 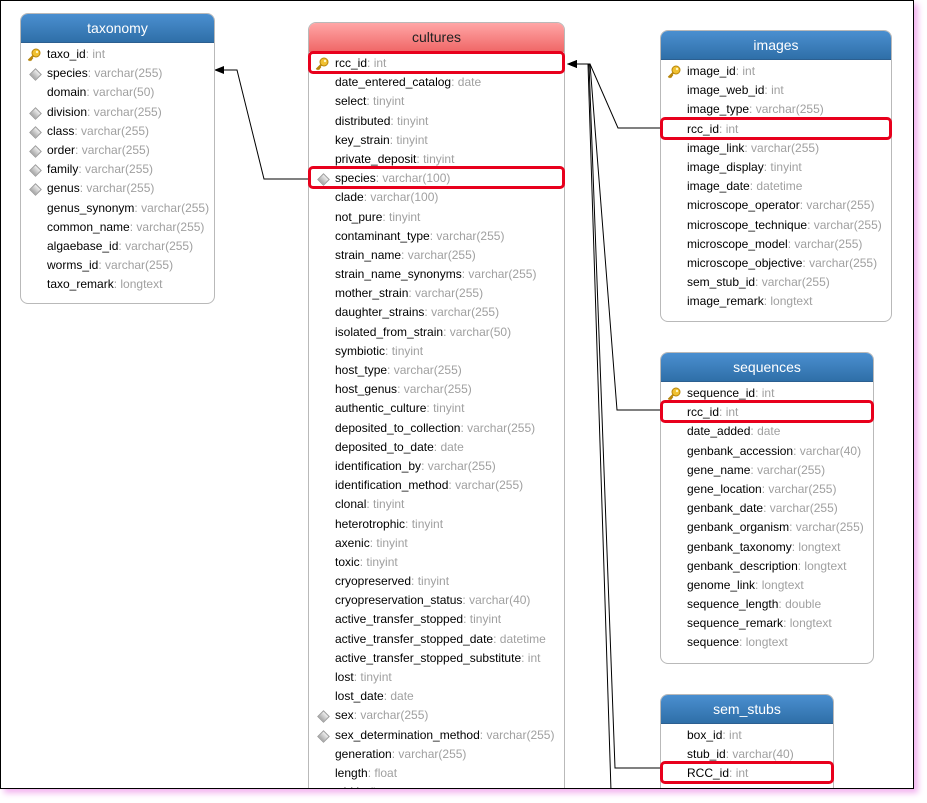 I want to click on column-row: clonaltinyint, so click(x=436, y=504).